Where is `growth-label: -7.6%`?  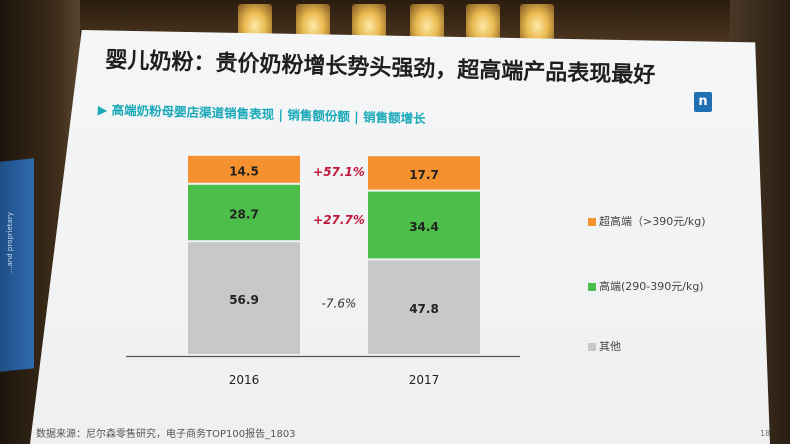
growth-label: -7.6% is located at coordinates (339, 304).